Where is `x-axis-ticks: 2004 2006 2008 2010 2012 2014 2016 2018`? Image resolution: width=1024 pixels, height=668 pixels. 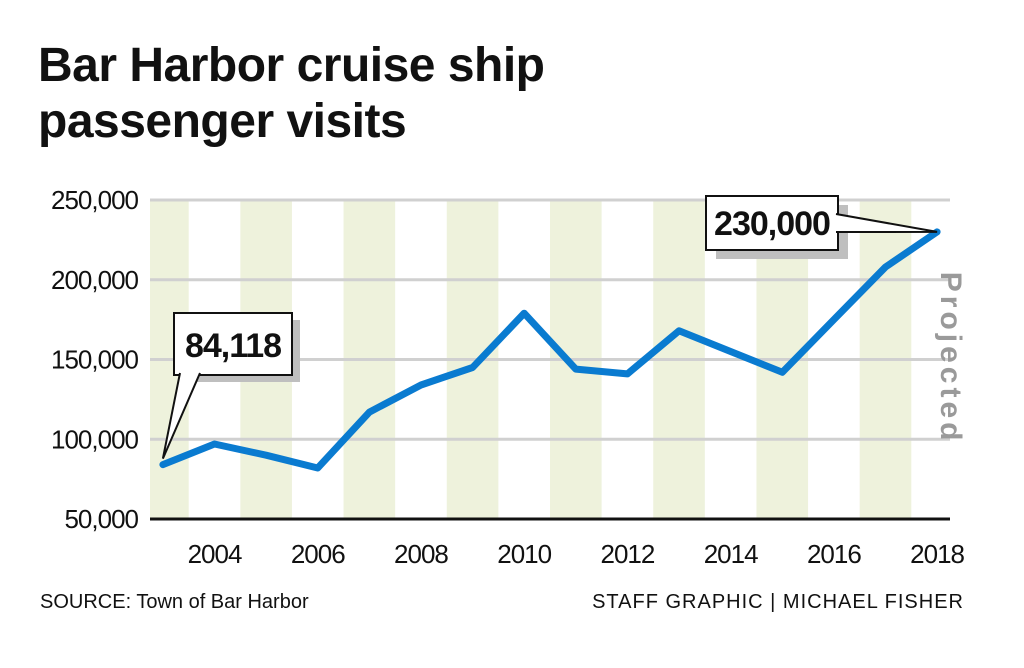
x-axis-ticks: 2004 2006 2008 2010 2012 2014 2016 2018 is located at coordinates (577, 554).